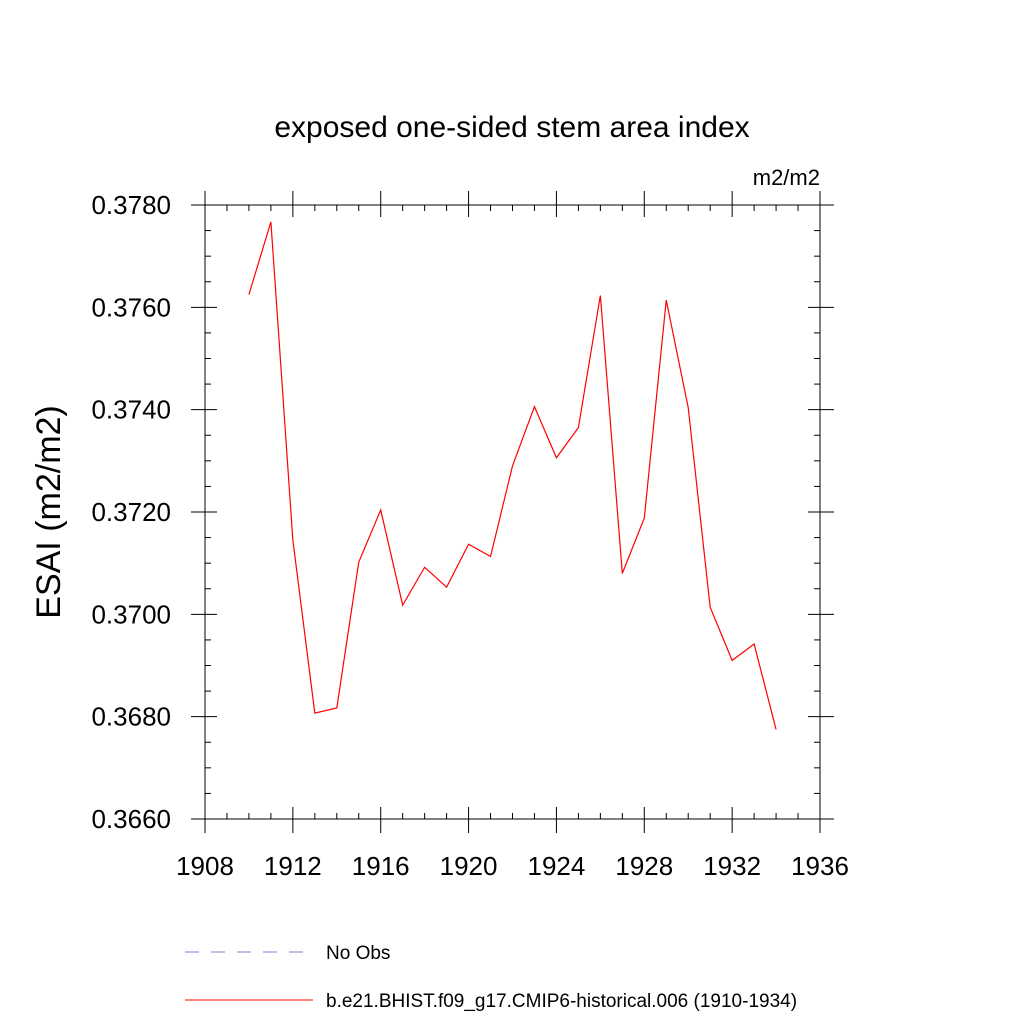  Describe the element at coordinates (131, 307) in the screenshot. I see `y-tick-label: 0.3760` at that location.